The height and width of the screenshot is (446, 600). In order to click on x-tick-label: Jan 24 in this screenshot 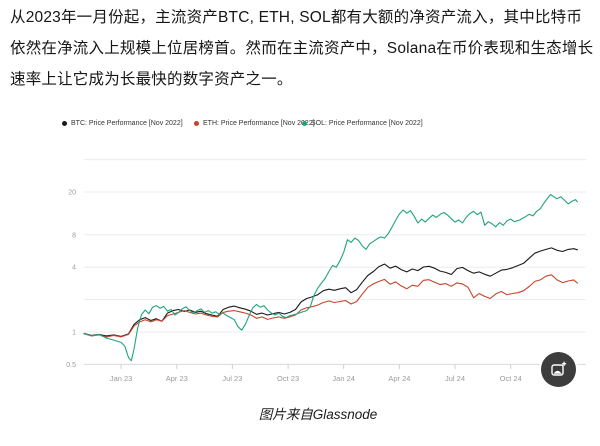, I will do `click(343, 378)`.